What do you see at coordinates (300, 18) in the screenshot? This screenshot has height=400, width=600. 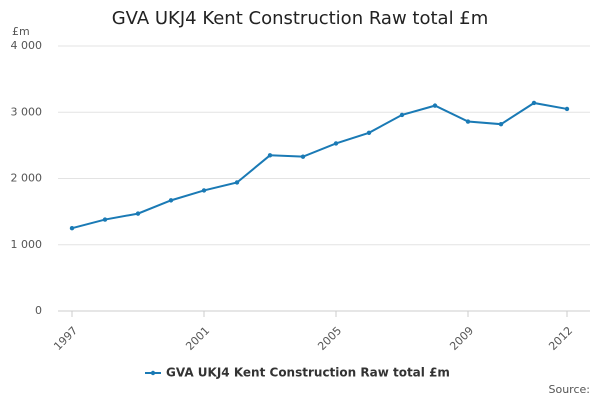 I see `chart-title: GVA UKJ4 Kent Construction Raw total £m` at bounding box center [300, 18].